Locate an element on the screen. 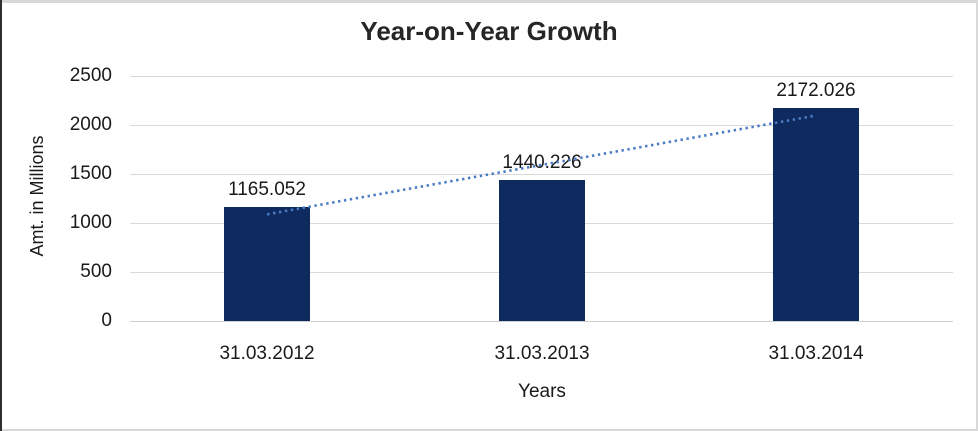 This screenshot has height=431, width=978. chart-title: Year-on-Year Growth is located at coordinates (489, 31).